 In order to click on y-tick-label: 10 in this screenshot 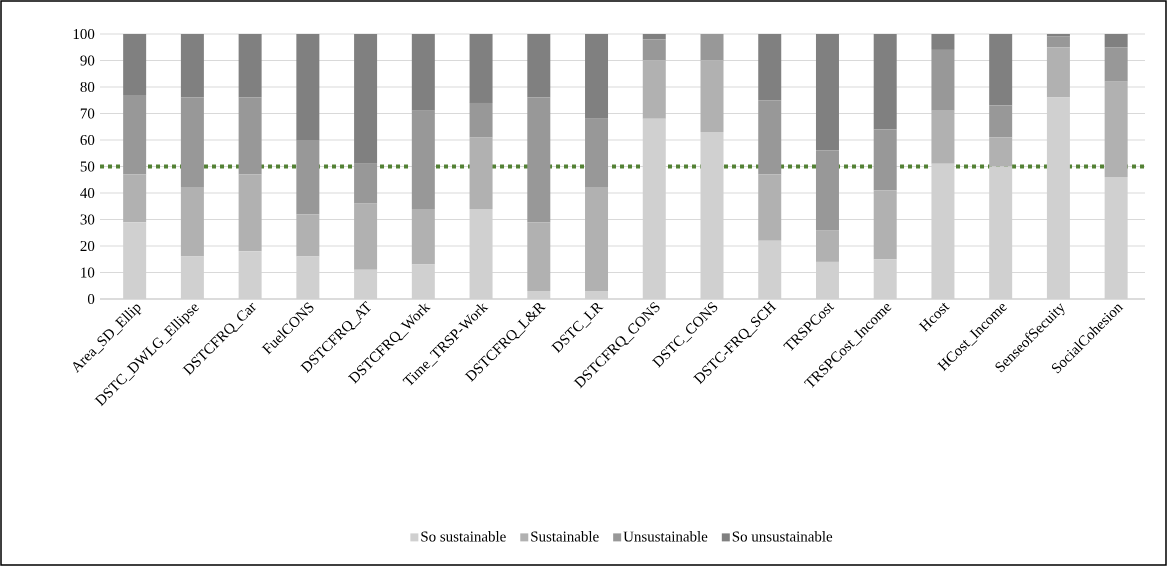, I will do `click(88, 272)`.